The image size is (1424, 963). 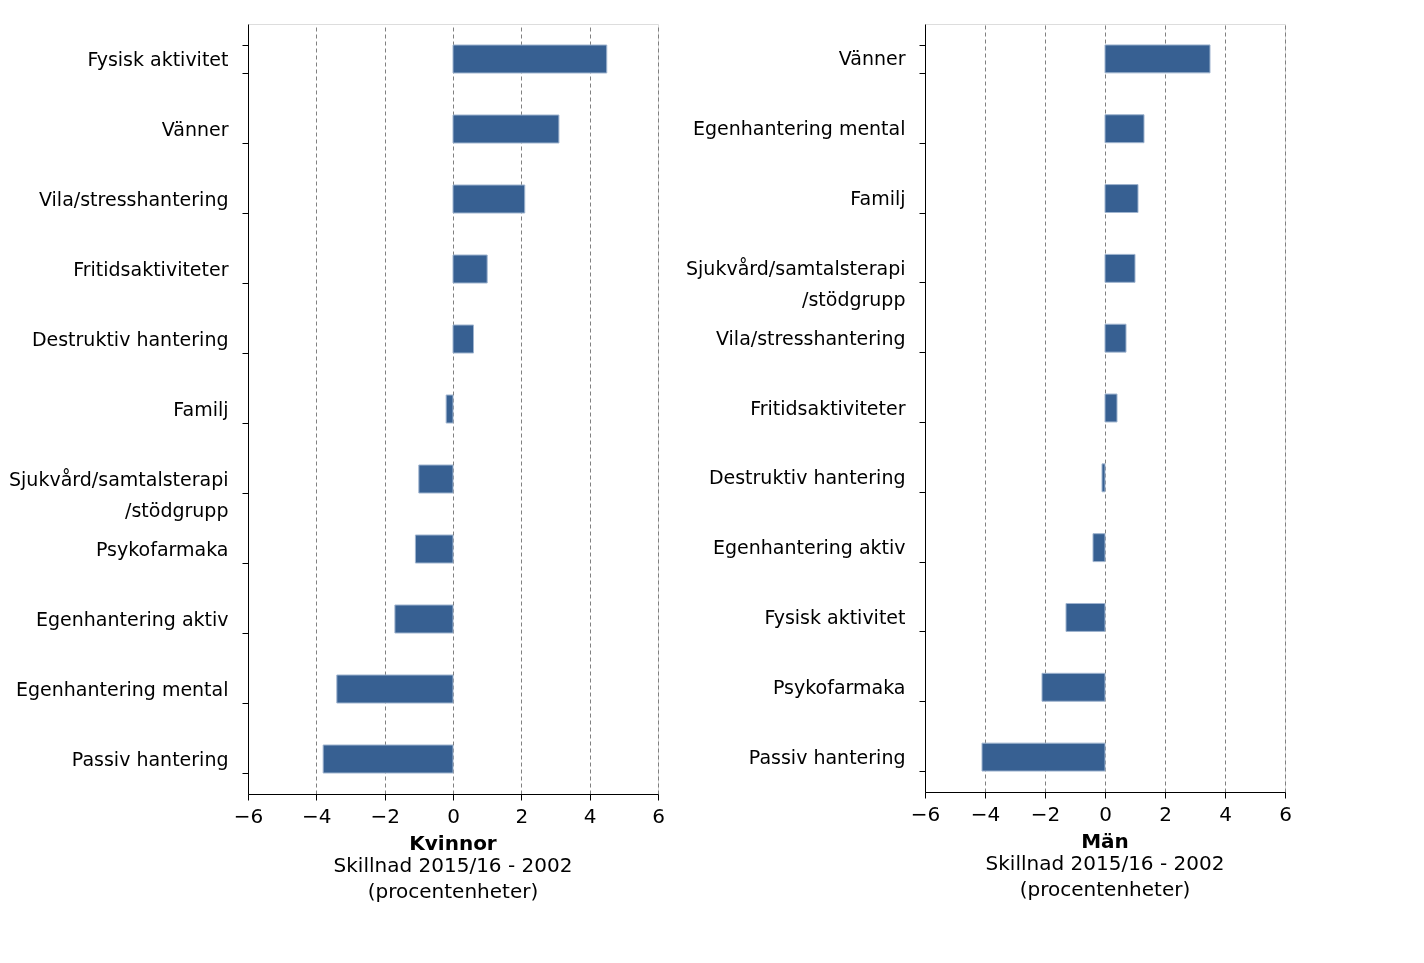 I want to click on text: Kvinnor, so click(x=453, y=843).